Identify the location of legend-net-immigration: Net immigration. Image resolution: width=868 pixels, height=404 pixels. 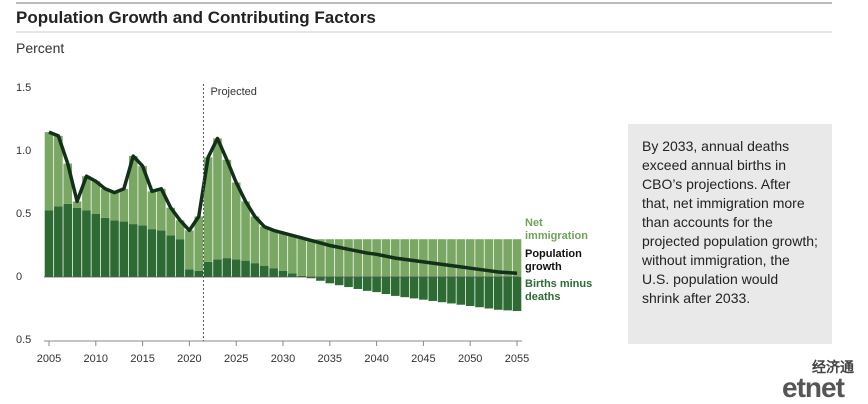
(556, 229).